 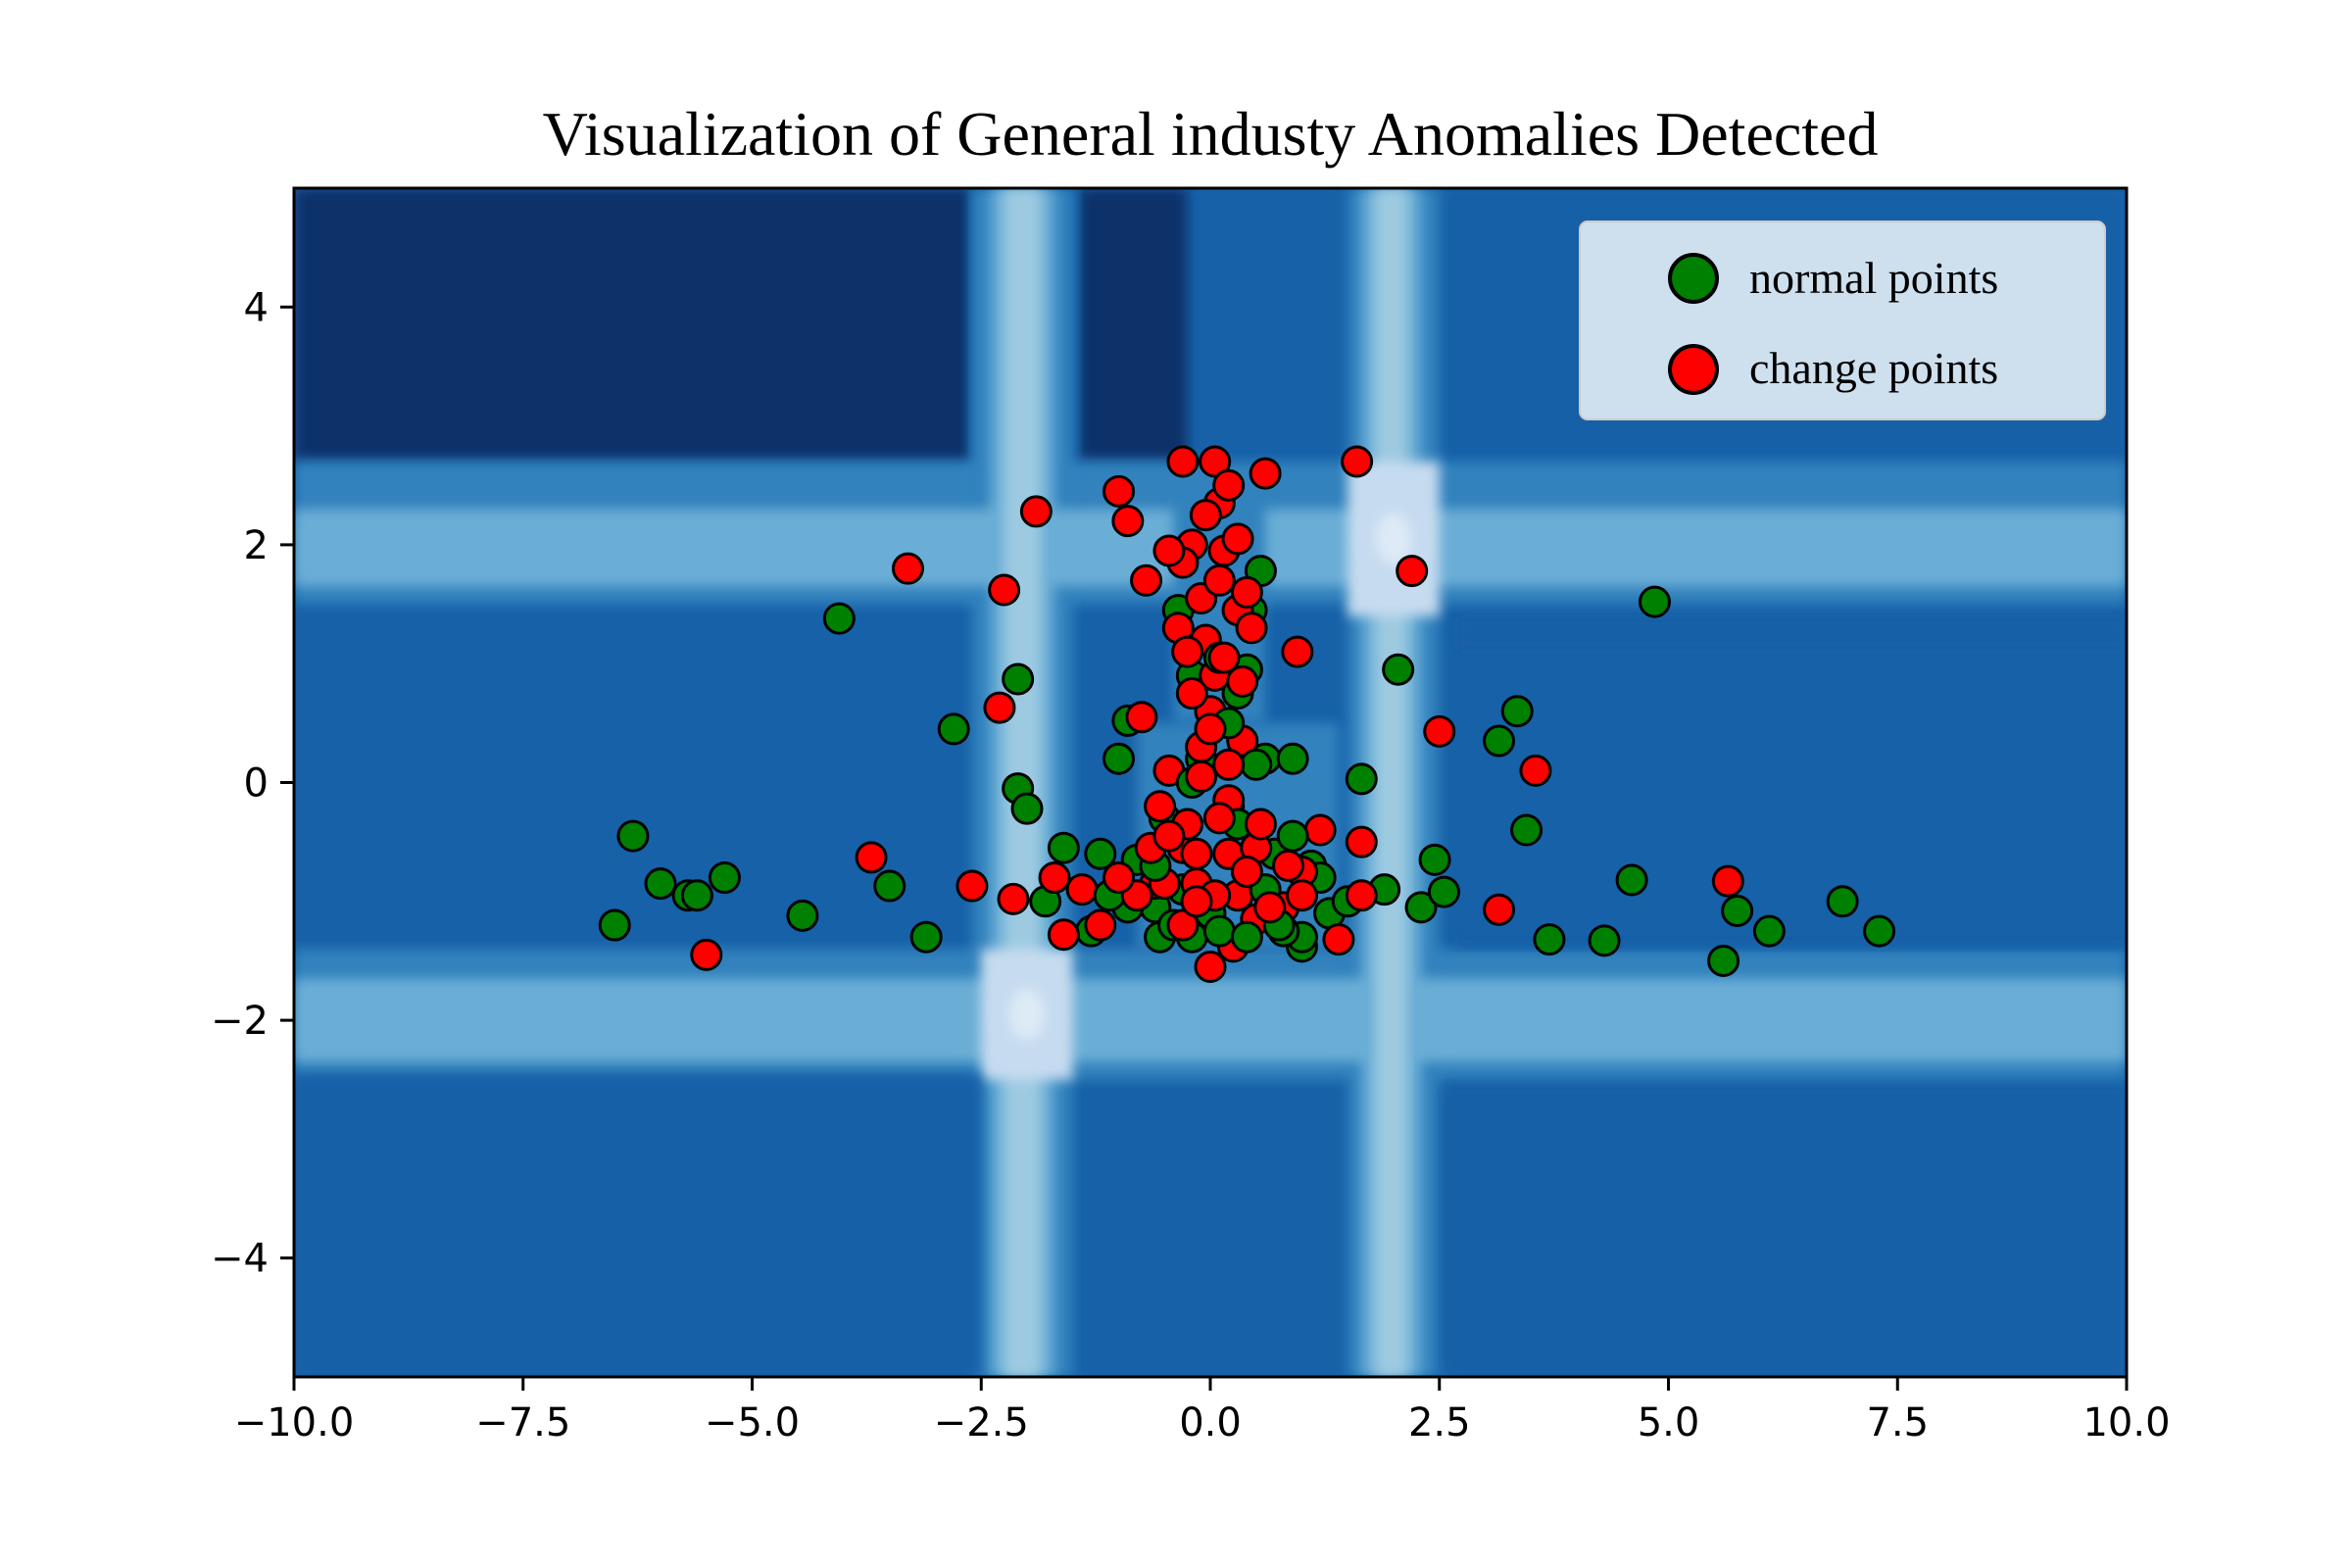 I want to click on y-axis: −4 −2 0 2 4, so click(x=253, y=783).